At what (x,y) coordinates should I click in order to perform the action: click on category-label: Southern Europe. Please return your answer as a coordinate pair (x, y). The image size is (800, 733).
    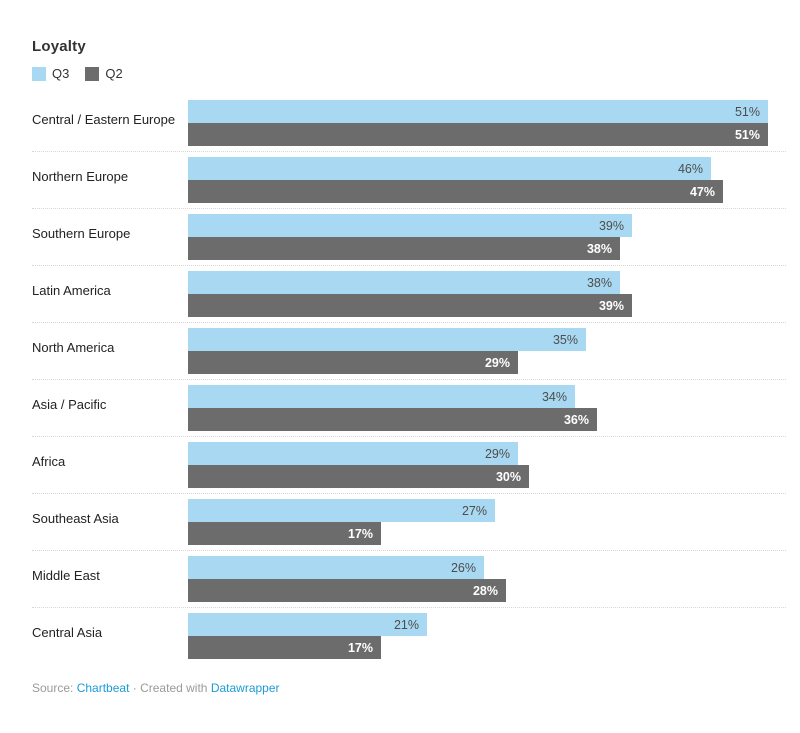
    Looking at the image, I should click on (81, 234).